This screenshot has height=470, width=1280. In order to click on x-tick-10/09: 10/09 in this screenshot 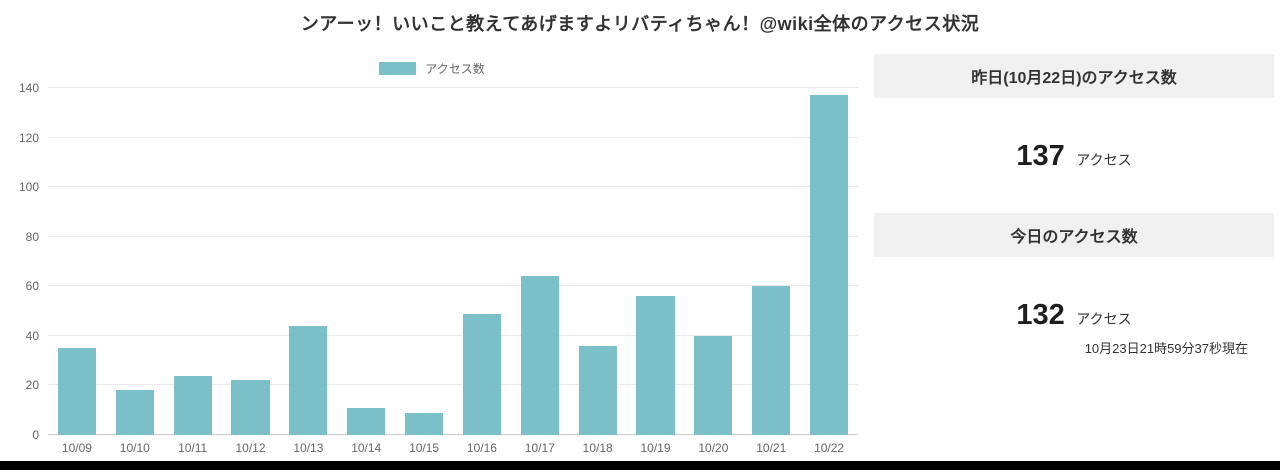, I will do `click(76, 448)`.